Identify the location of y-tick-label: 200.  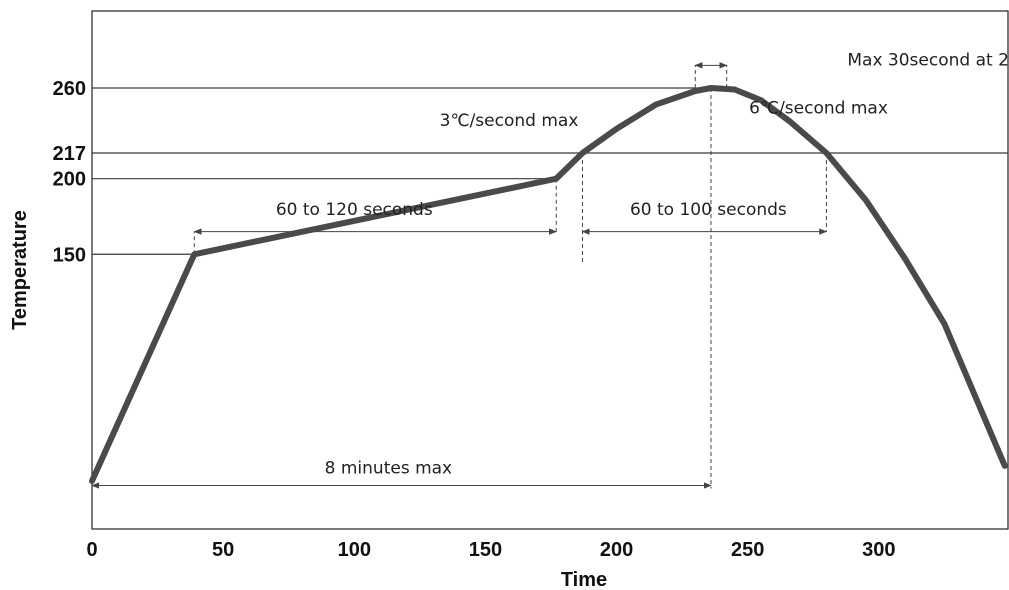
(69, 180).